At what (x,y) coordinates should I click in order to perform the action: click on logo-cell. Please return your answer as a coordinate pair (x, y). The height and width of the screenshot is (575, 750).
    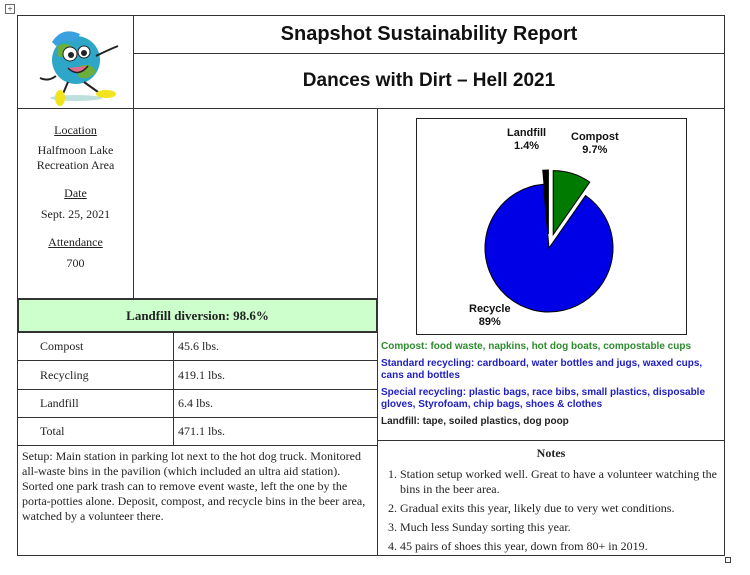
    Looking at the image, I should click on (75, 62).